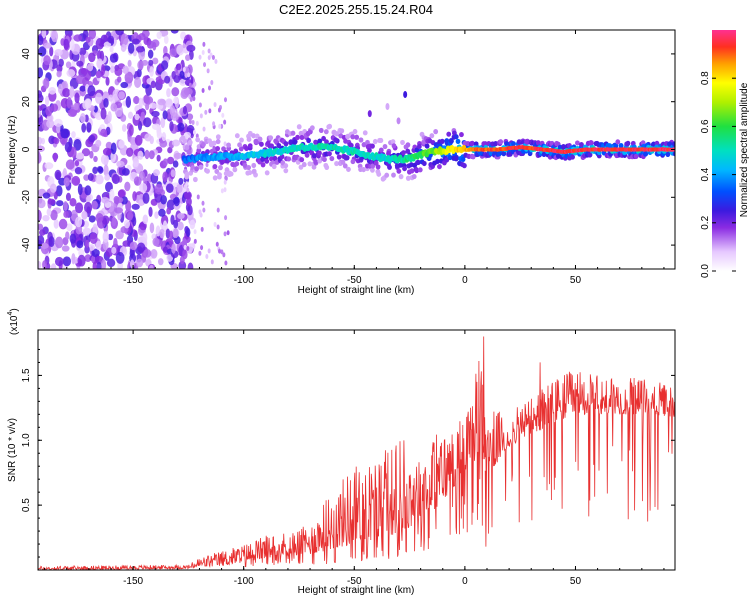 Image resolution: width=750 pixels, height=600 pixels. I want to click on scale-note-close: ), so click(14, 309).